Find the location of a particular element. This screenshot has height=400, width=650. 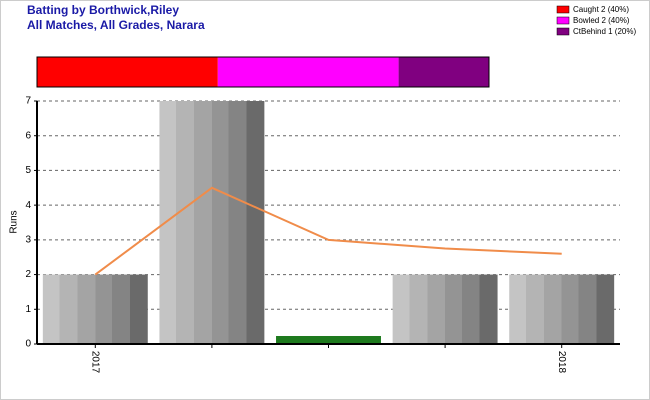

y-tick-label: 7 is located at coordinates (28, 101).